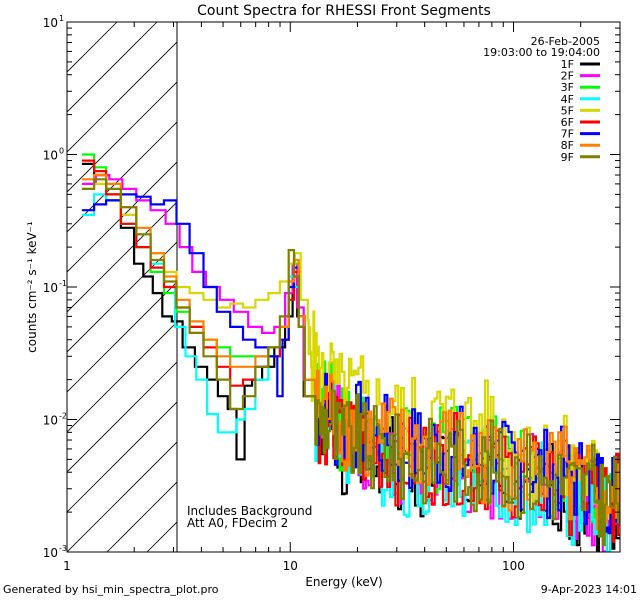 Image resolution: width=640 pixels, height=600 pixels. Describe the element at coordinates (567, 76) in the screenshot. I see `legend-label-2F: 2F` at that location.